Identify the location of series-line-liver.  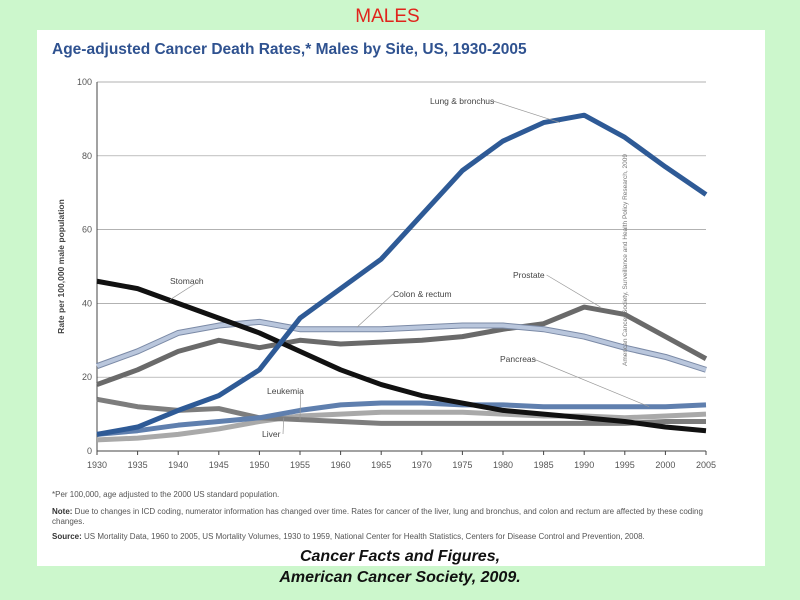
(401, 426).